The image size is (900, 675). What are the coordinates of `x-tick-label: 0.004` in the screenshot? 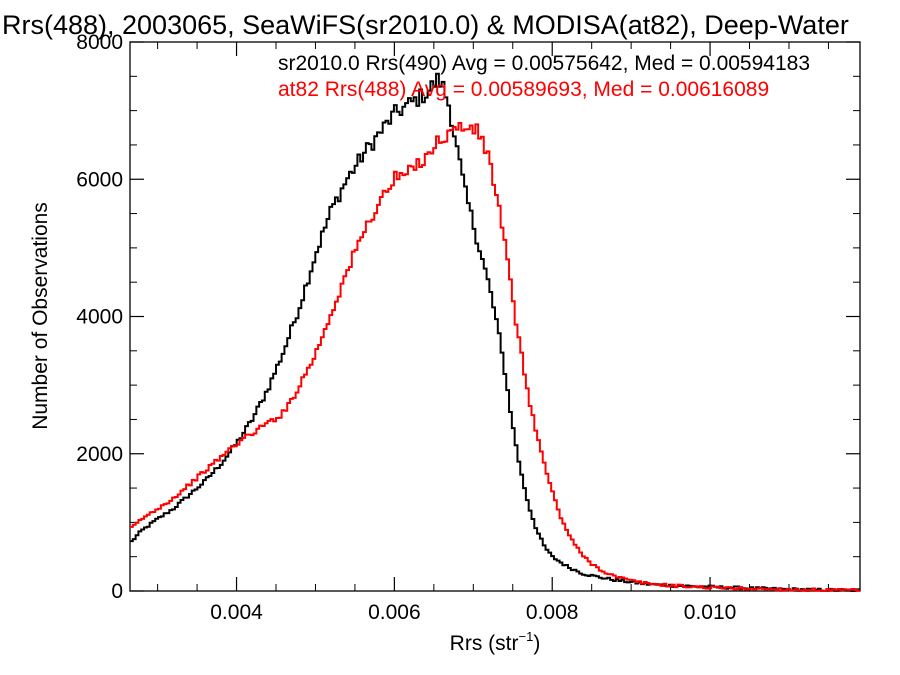 It's located at (236, 612).